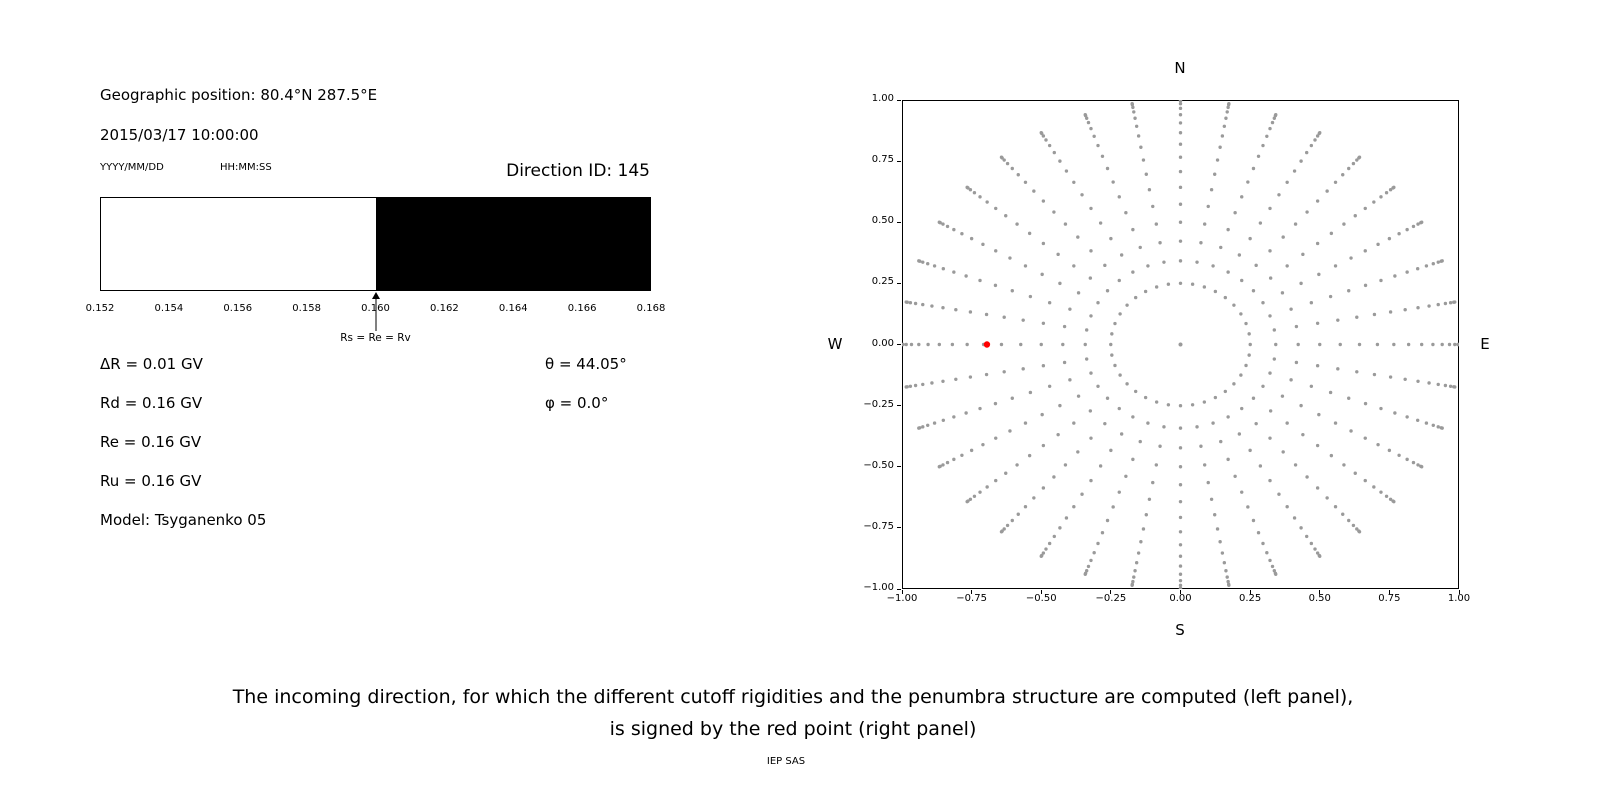  Describe the element at coordinates (577, 403) in the screenshot. I see `phi-value: φ = 0.0°` at that location.